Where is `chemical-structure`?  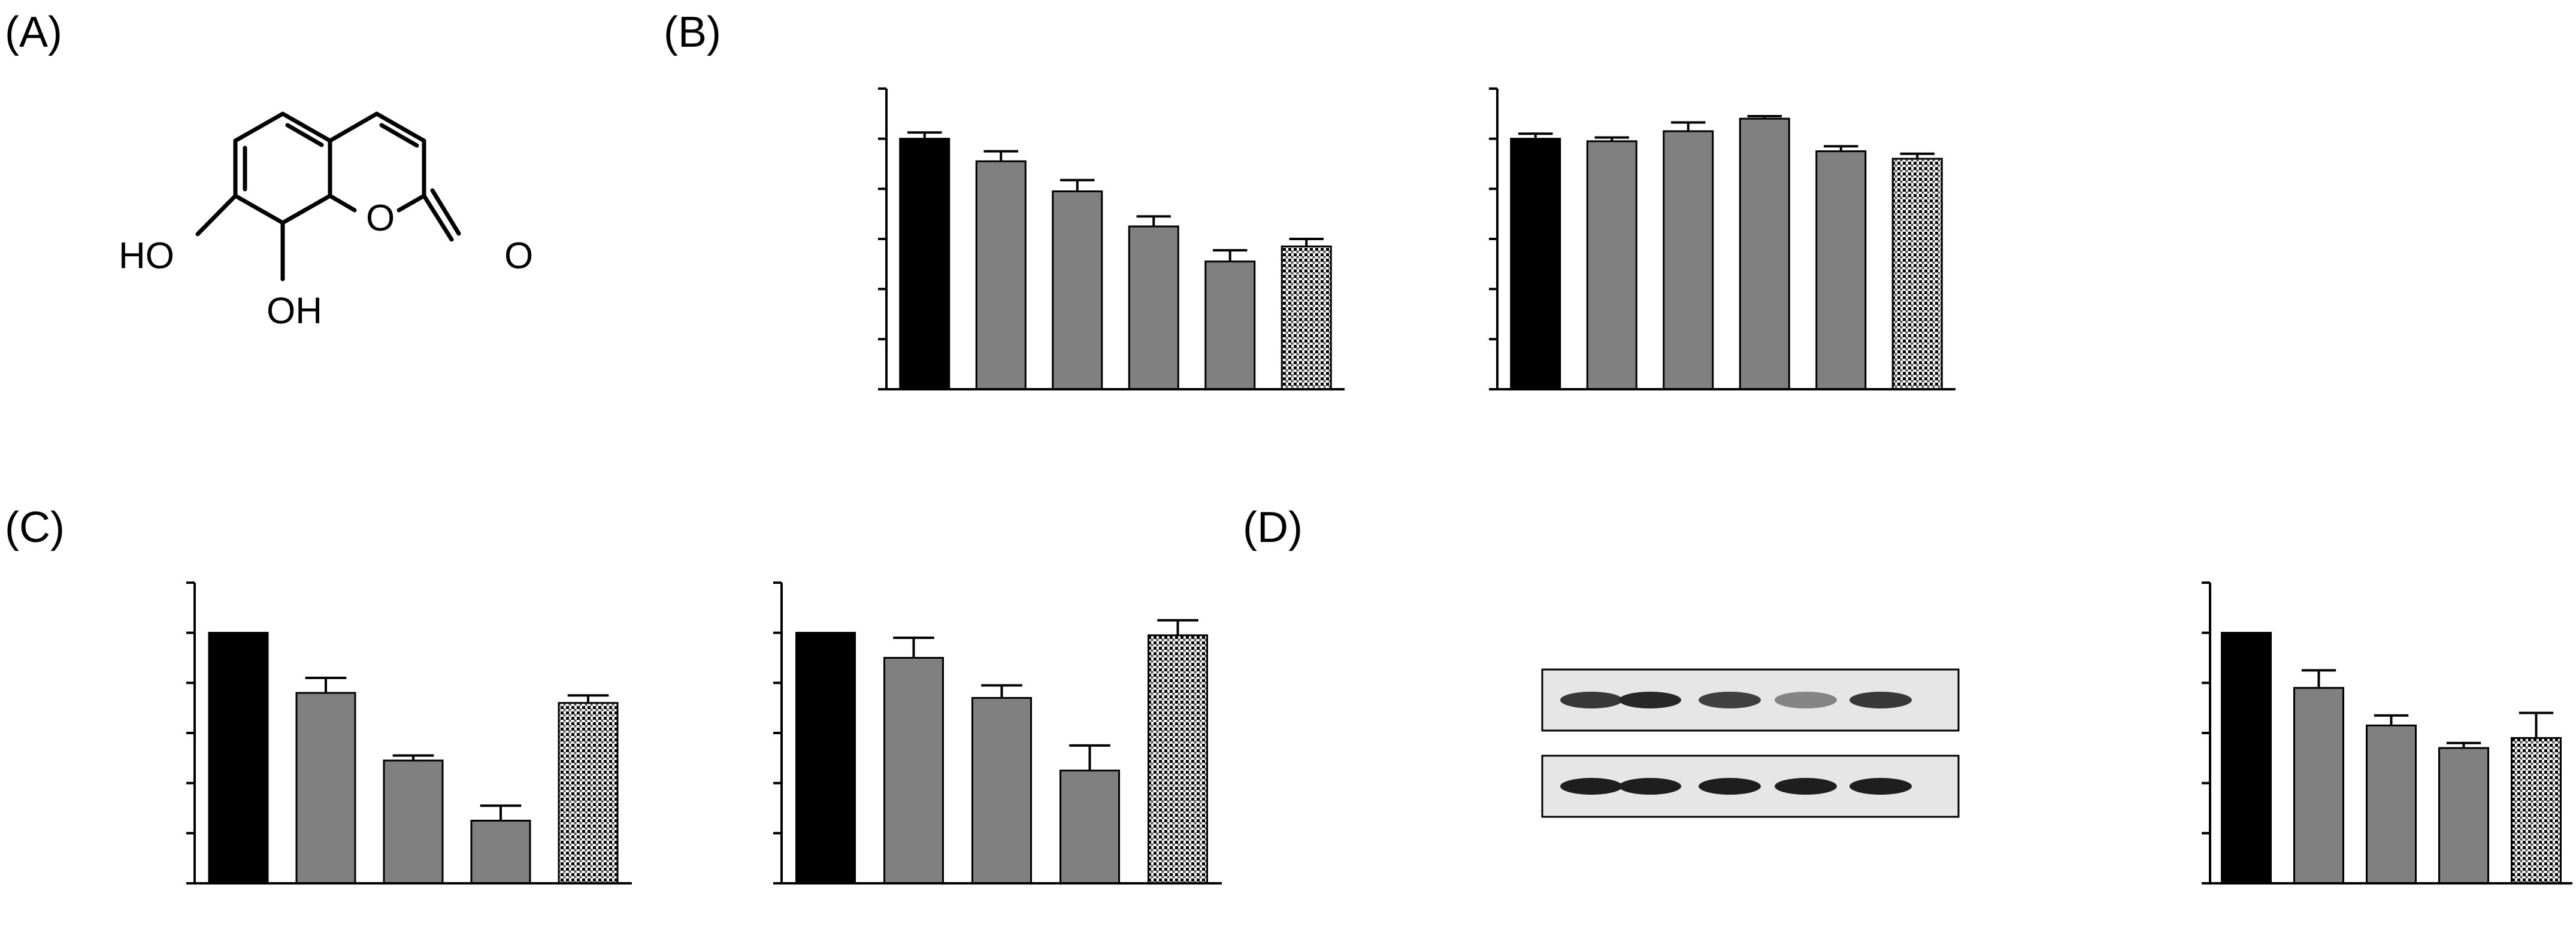 chemical-structure is located at coordinates (328, 196).